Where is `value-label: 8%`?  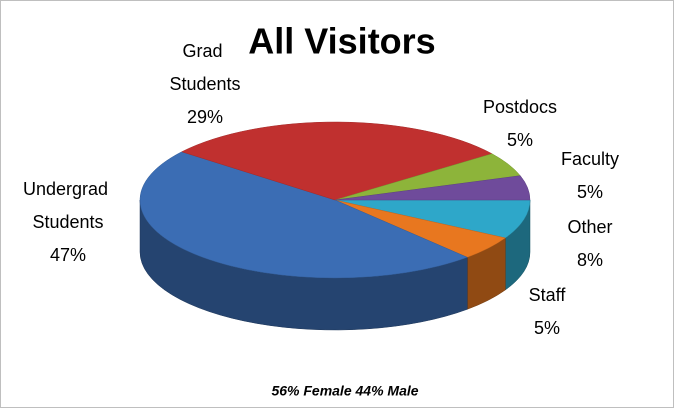 value-label: 8% is located at coordinates (590, 260).